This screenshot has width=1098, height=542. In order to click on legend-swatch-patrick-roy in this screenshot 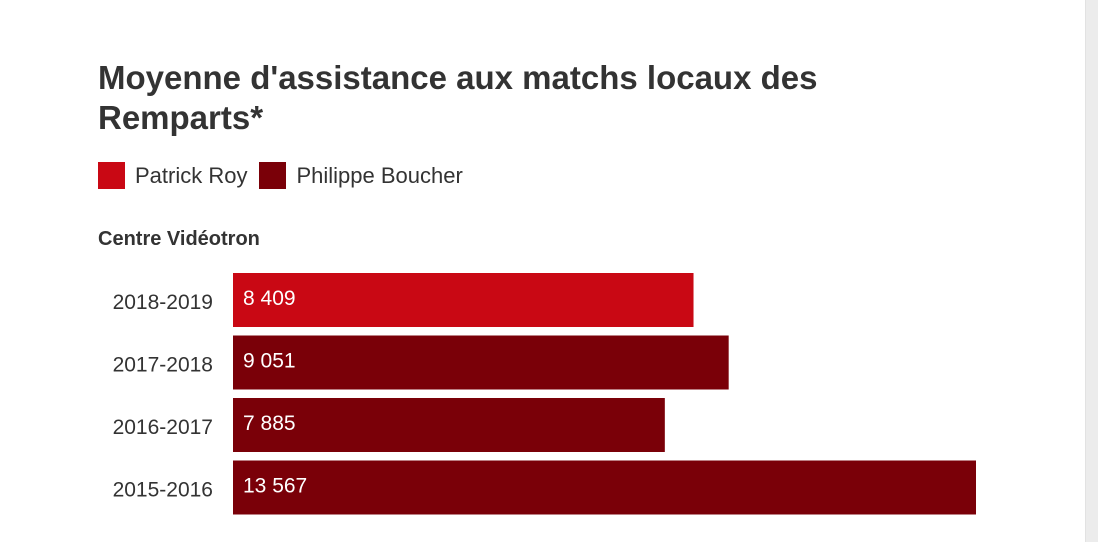, I will do `click(111, 175)`.